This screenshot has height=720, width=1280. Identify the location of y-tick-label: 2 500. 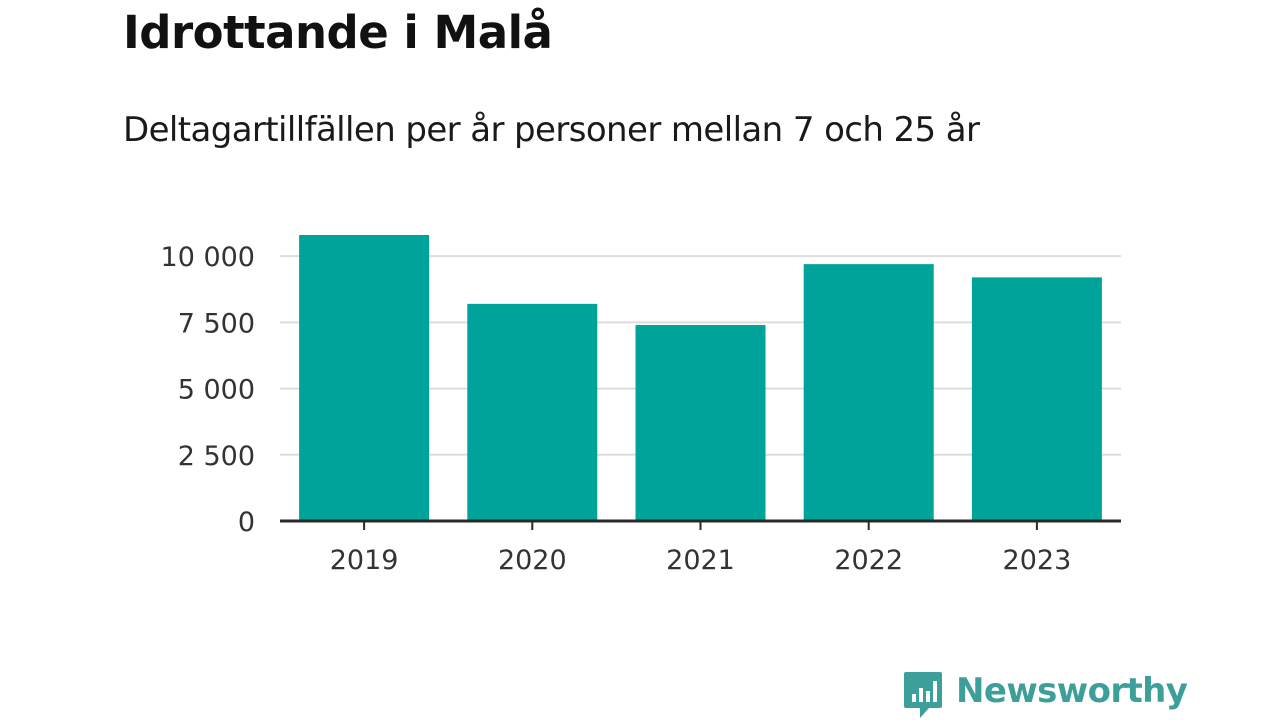
(216, 456).